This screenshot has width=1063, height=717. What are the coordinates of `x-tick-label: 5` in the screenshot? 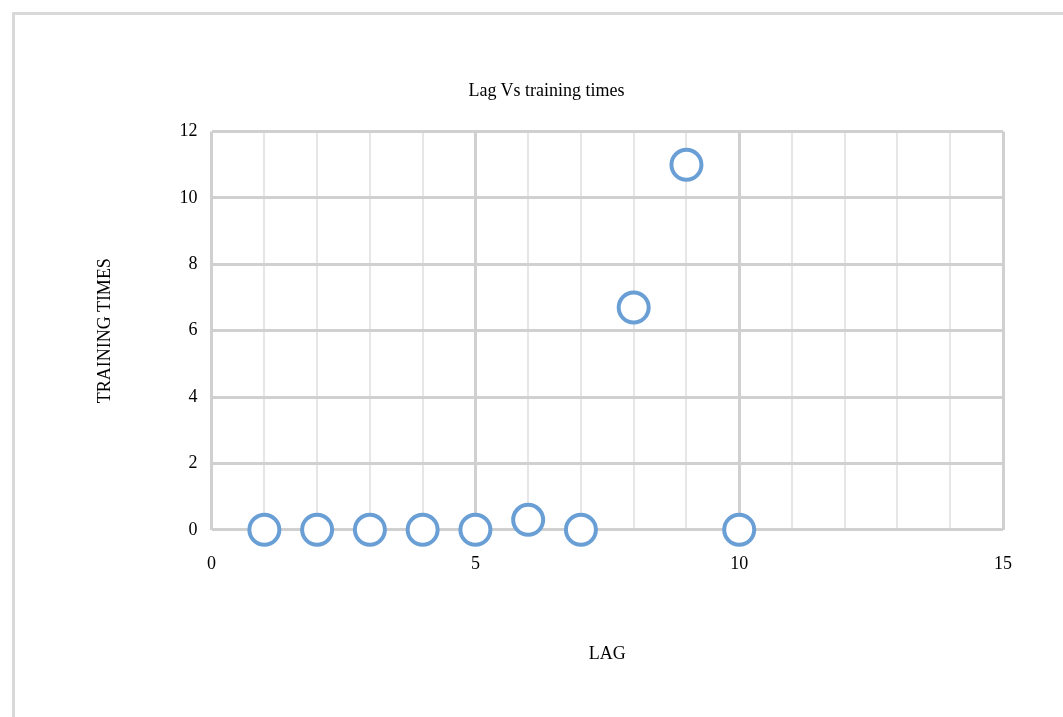 It's located at (475, 563).